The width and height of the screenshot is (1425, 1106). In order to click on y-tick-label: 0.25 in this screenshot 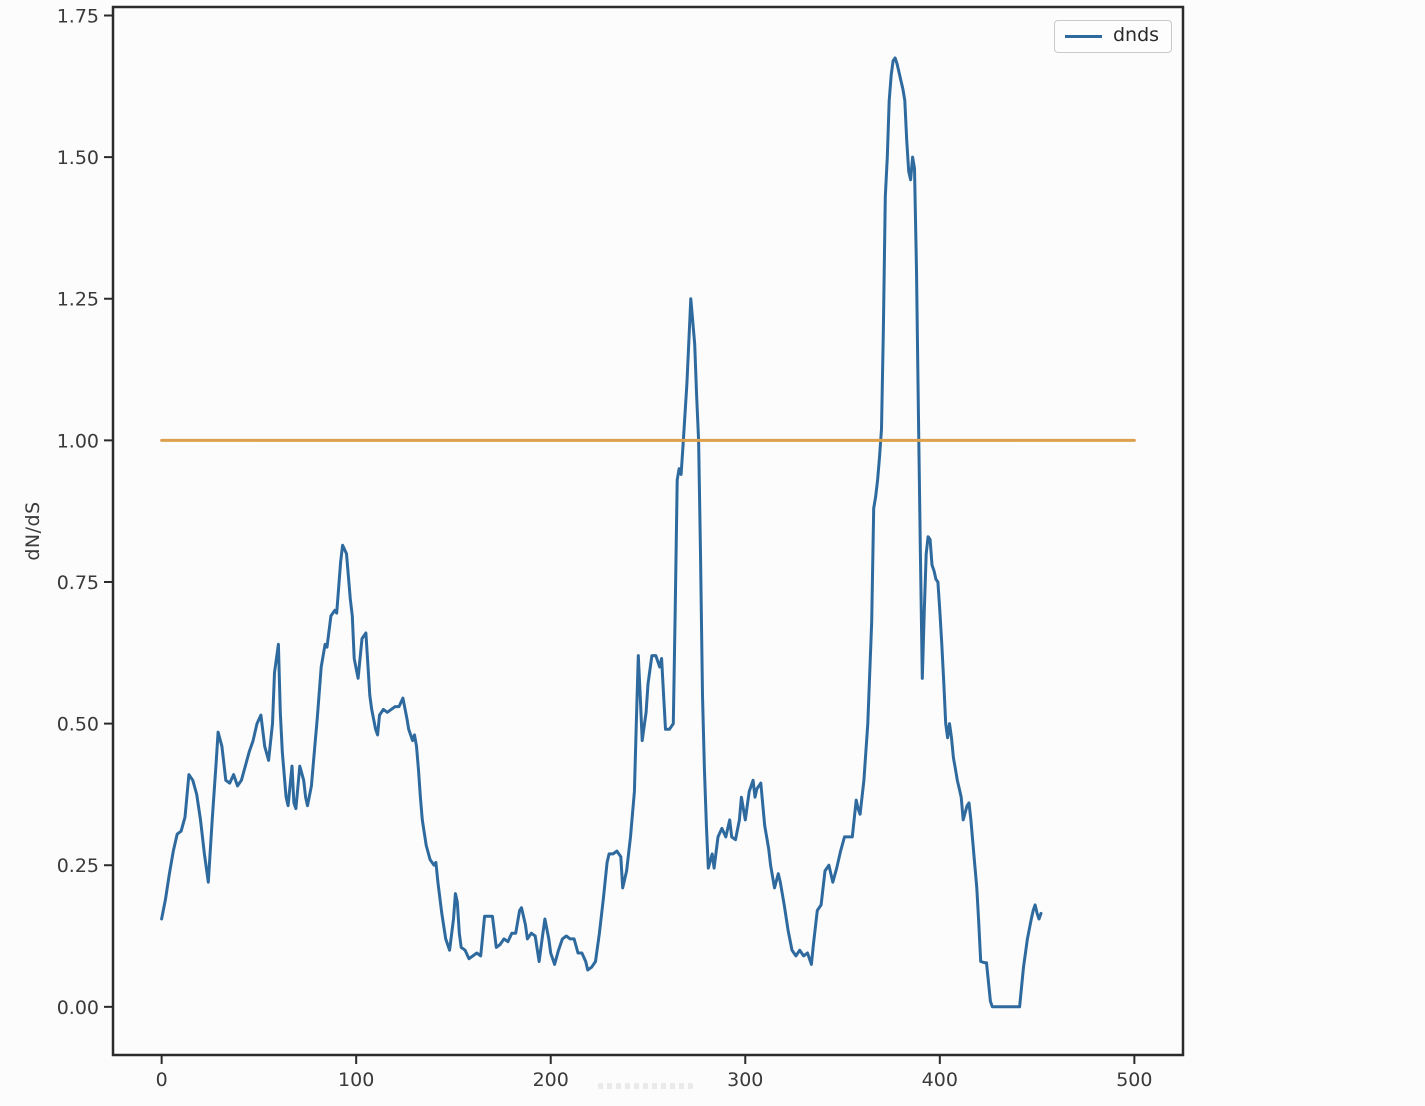, I will do `click(78, 866)`.